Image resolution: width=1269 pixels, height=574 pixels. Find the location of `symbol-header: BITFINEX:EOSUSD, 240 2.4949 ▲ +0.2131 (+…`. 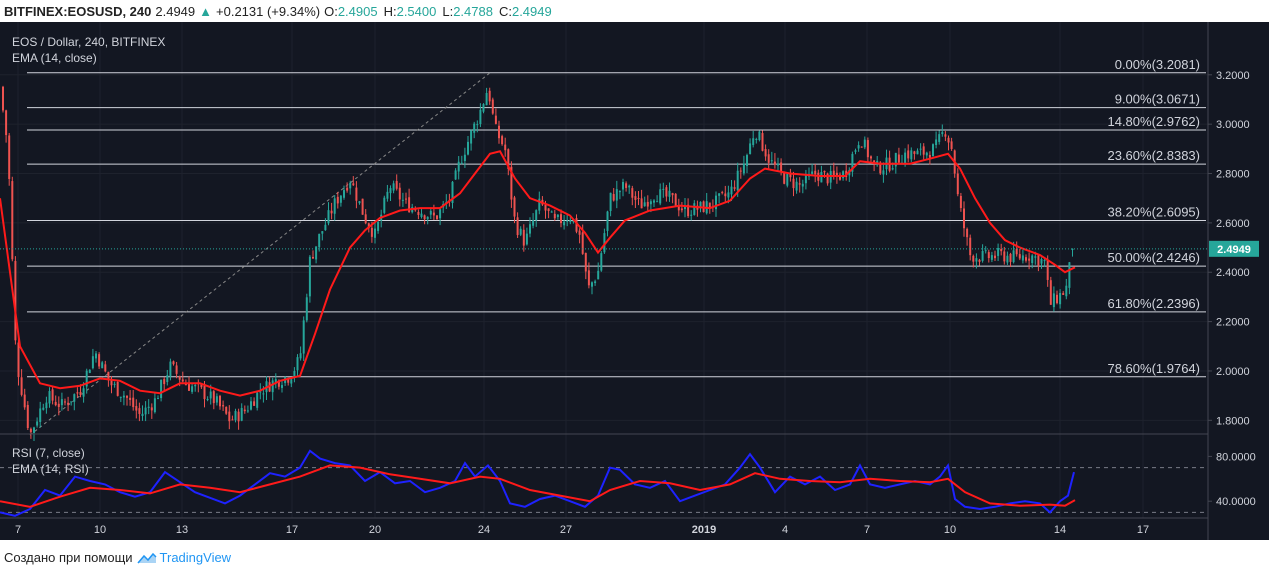

symbol-header: BITFINEX:EOSUSD, 240 2.4949 ▲ +0.2131 (+… is located at coordinates (634, 11).